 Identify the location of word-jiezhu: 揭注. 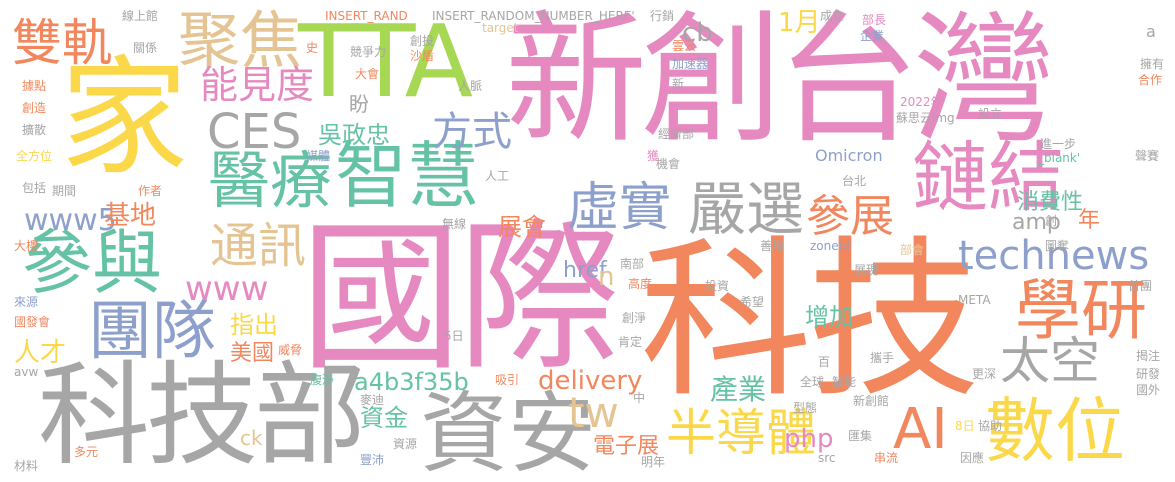
(1148, 356).